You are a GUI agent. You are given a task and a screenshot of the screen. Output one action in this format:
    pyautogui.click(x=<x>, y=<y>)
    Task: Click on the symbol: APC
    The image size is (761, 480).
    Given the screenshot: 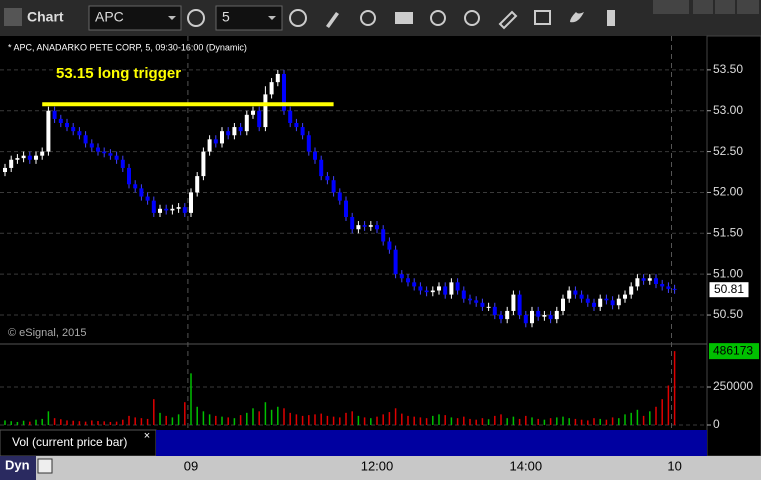 What is the action you would take?
    pyautogui.click(x=109, y=17)
    